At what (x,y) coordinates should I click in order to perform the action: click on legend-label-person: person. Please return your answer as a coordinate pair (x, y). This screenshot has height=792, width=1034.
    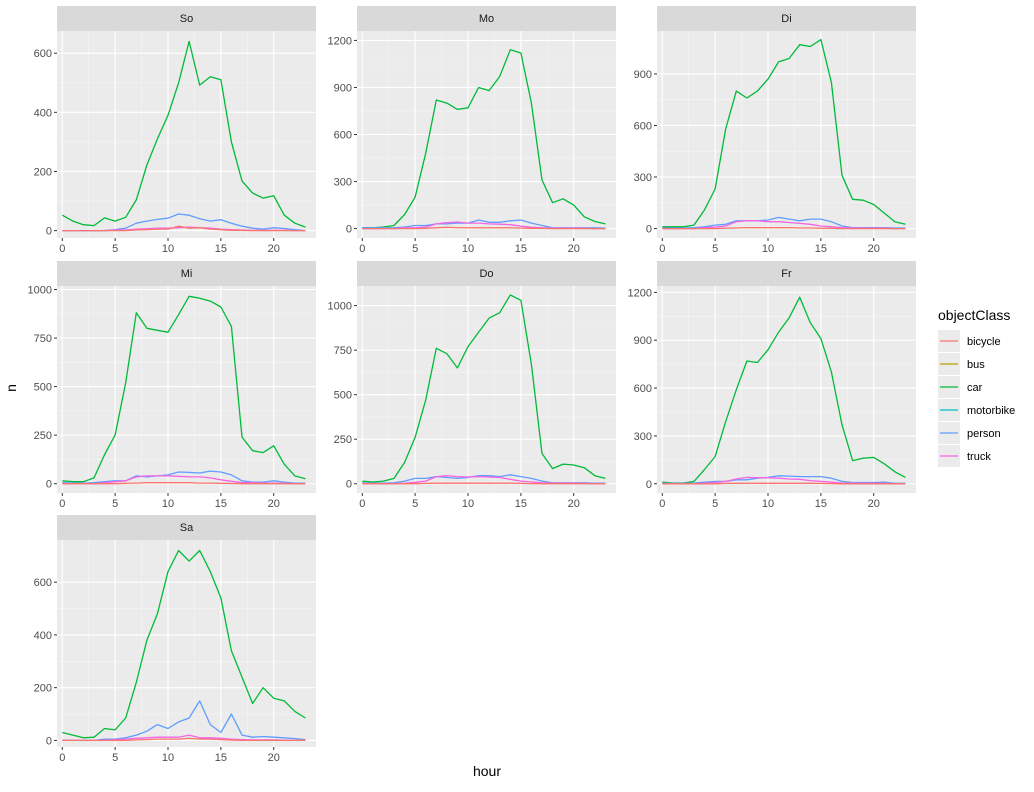
    Looking at the image, I should click on (984, 434).